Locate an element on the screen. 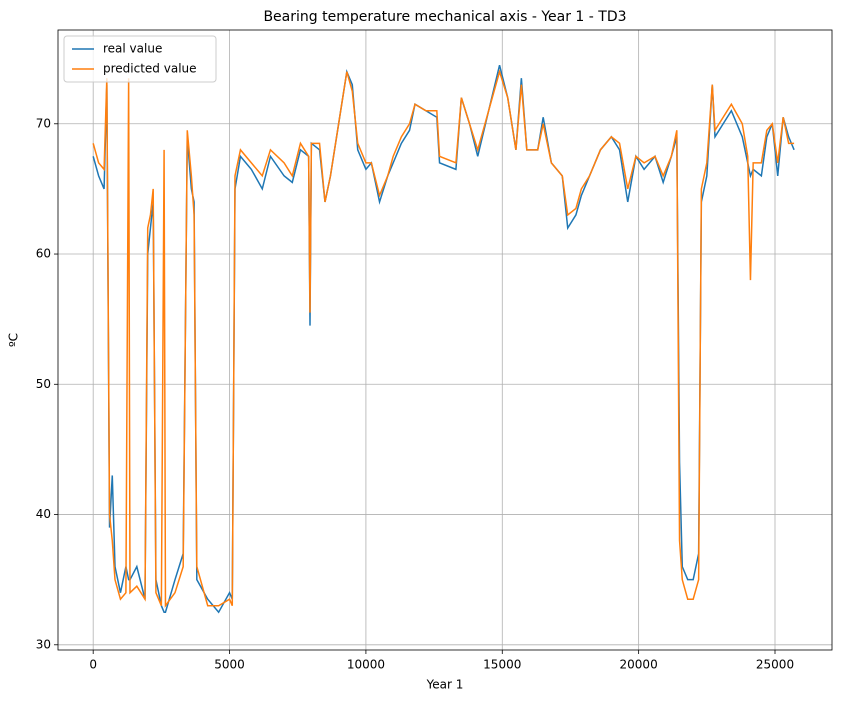 This screenshot has width=841, height=705. legend-box is located at coordinates (140, 59).